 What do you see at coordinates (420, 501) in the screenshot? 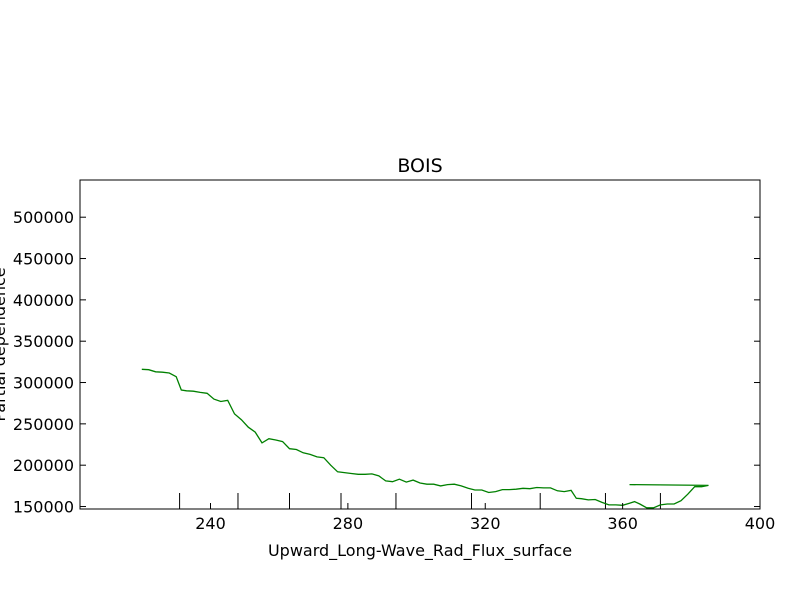
I see `rug-marks` at bounding box center [420, 501].